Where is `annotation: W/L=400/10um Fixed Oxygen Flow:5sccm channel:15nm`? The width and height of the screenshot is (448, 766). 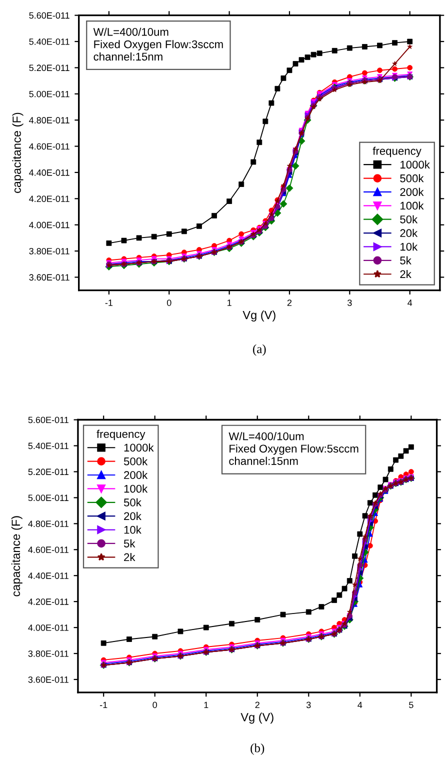 annotation: W/L=400/10um Fixed Oxygen Flow:5sccm channel:15nm is located at coordinates (293, 448).